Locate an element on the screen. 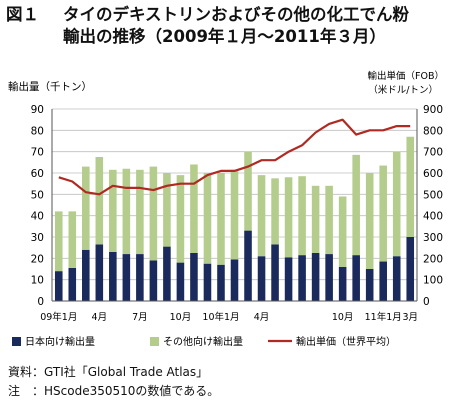  note-source-label: 資料： is located at coordinates (26, 372).